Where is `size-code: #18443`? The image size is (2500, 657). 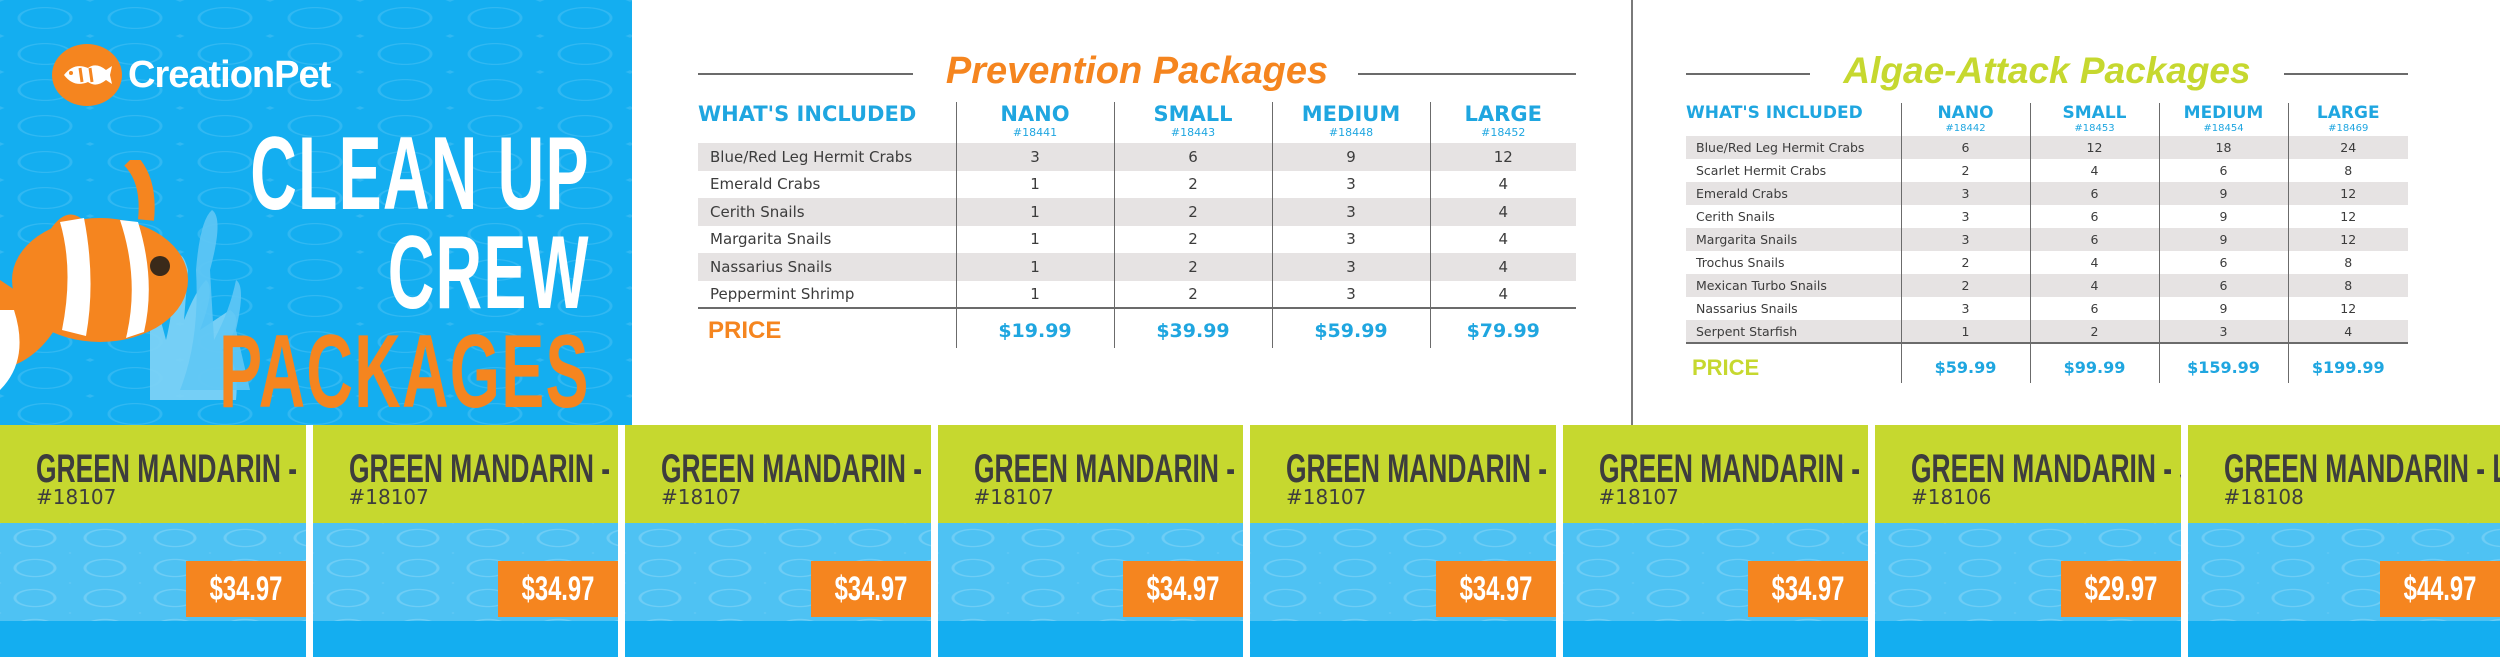 size-code: #18443 is located at coordinates (1193, 132).